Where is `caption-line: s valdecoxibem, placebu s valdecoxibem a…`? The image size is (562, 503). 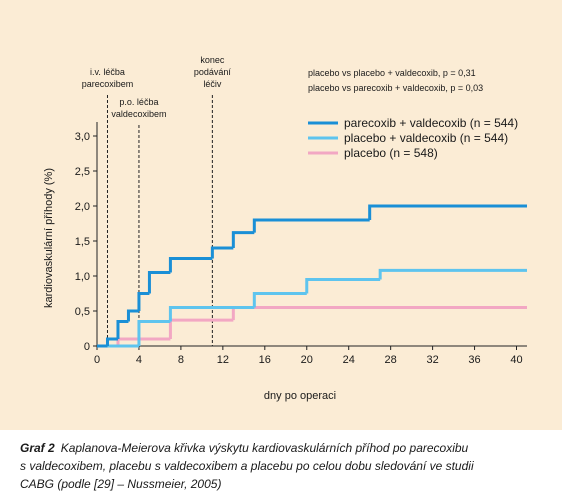 caption-line: s valdecoxibem, placebu s valdecoxibem a… is located at coordinates (247, 466).